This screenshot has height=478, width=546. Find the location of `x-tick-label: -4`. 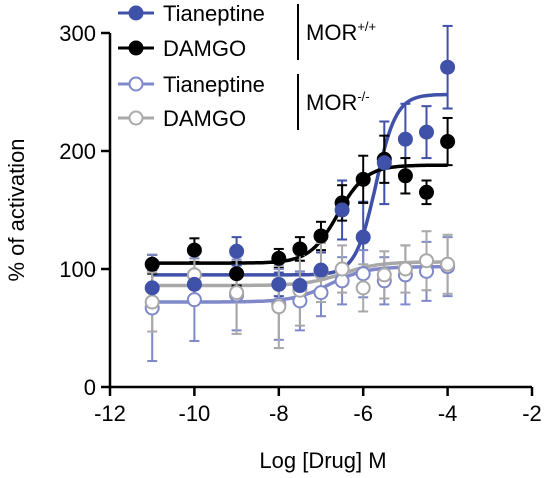

x-tick-label: -4 is located at coordinates (448, 413).